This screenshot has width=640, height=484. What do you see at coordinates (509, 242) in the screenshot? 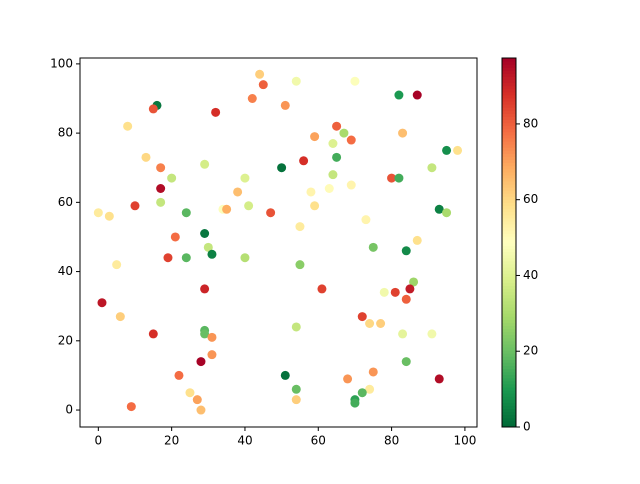
I see `colorbar-frame` at bounding box center [509, 242].